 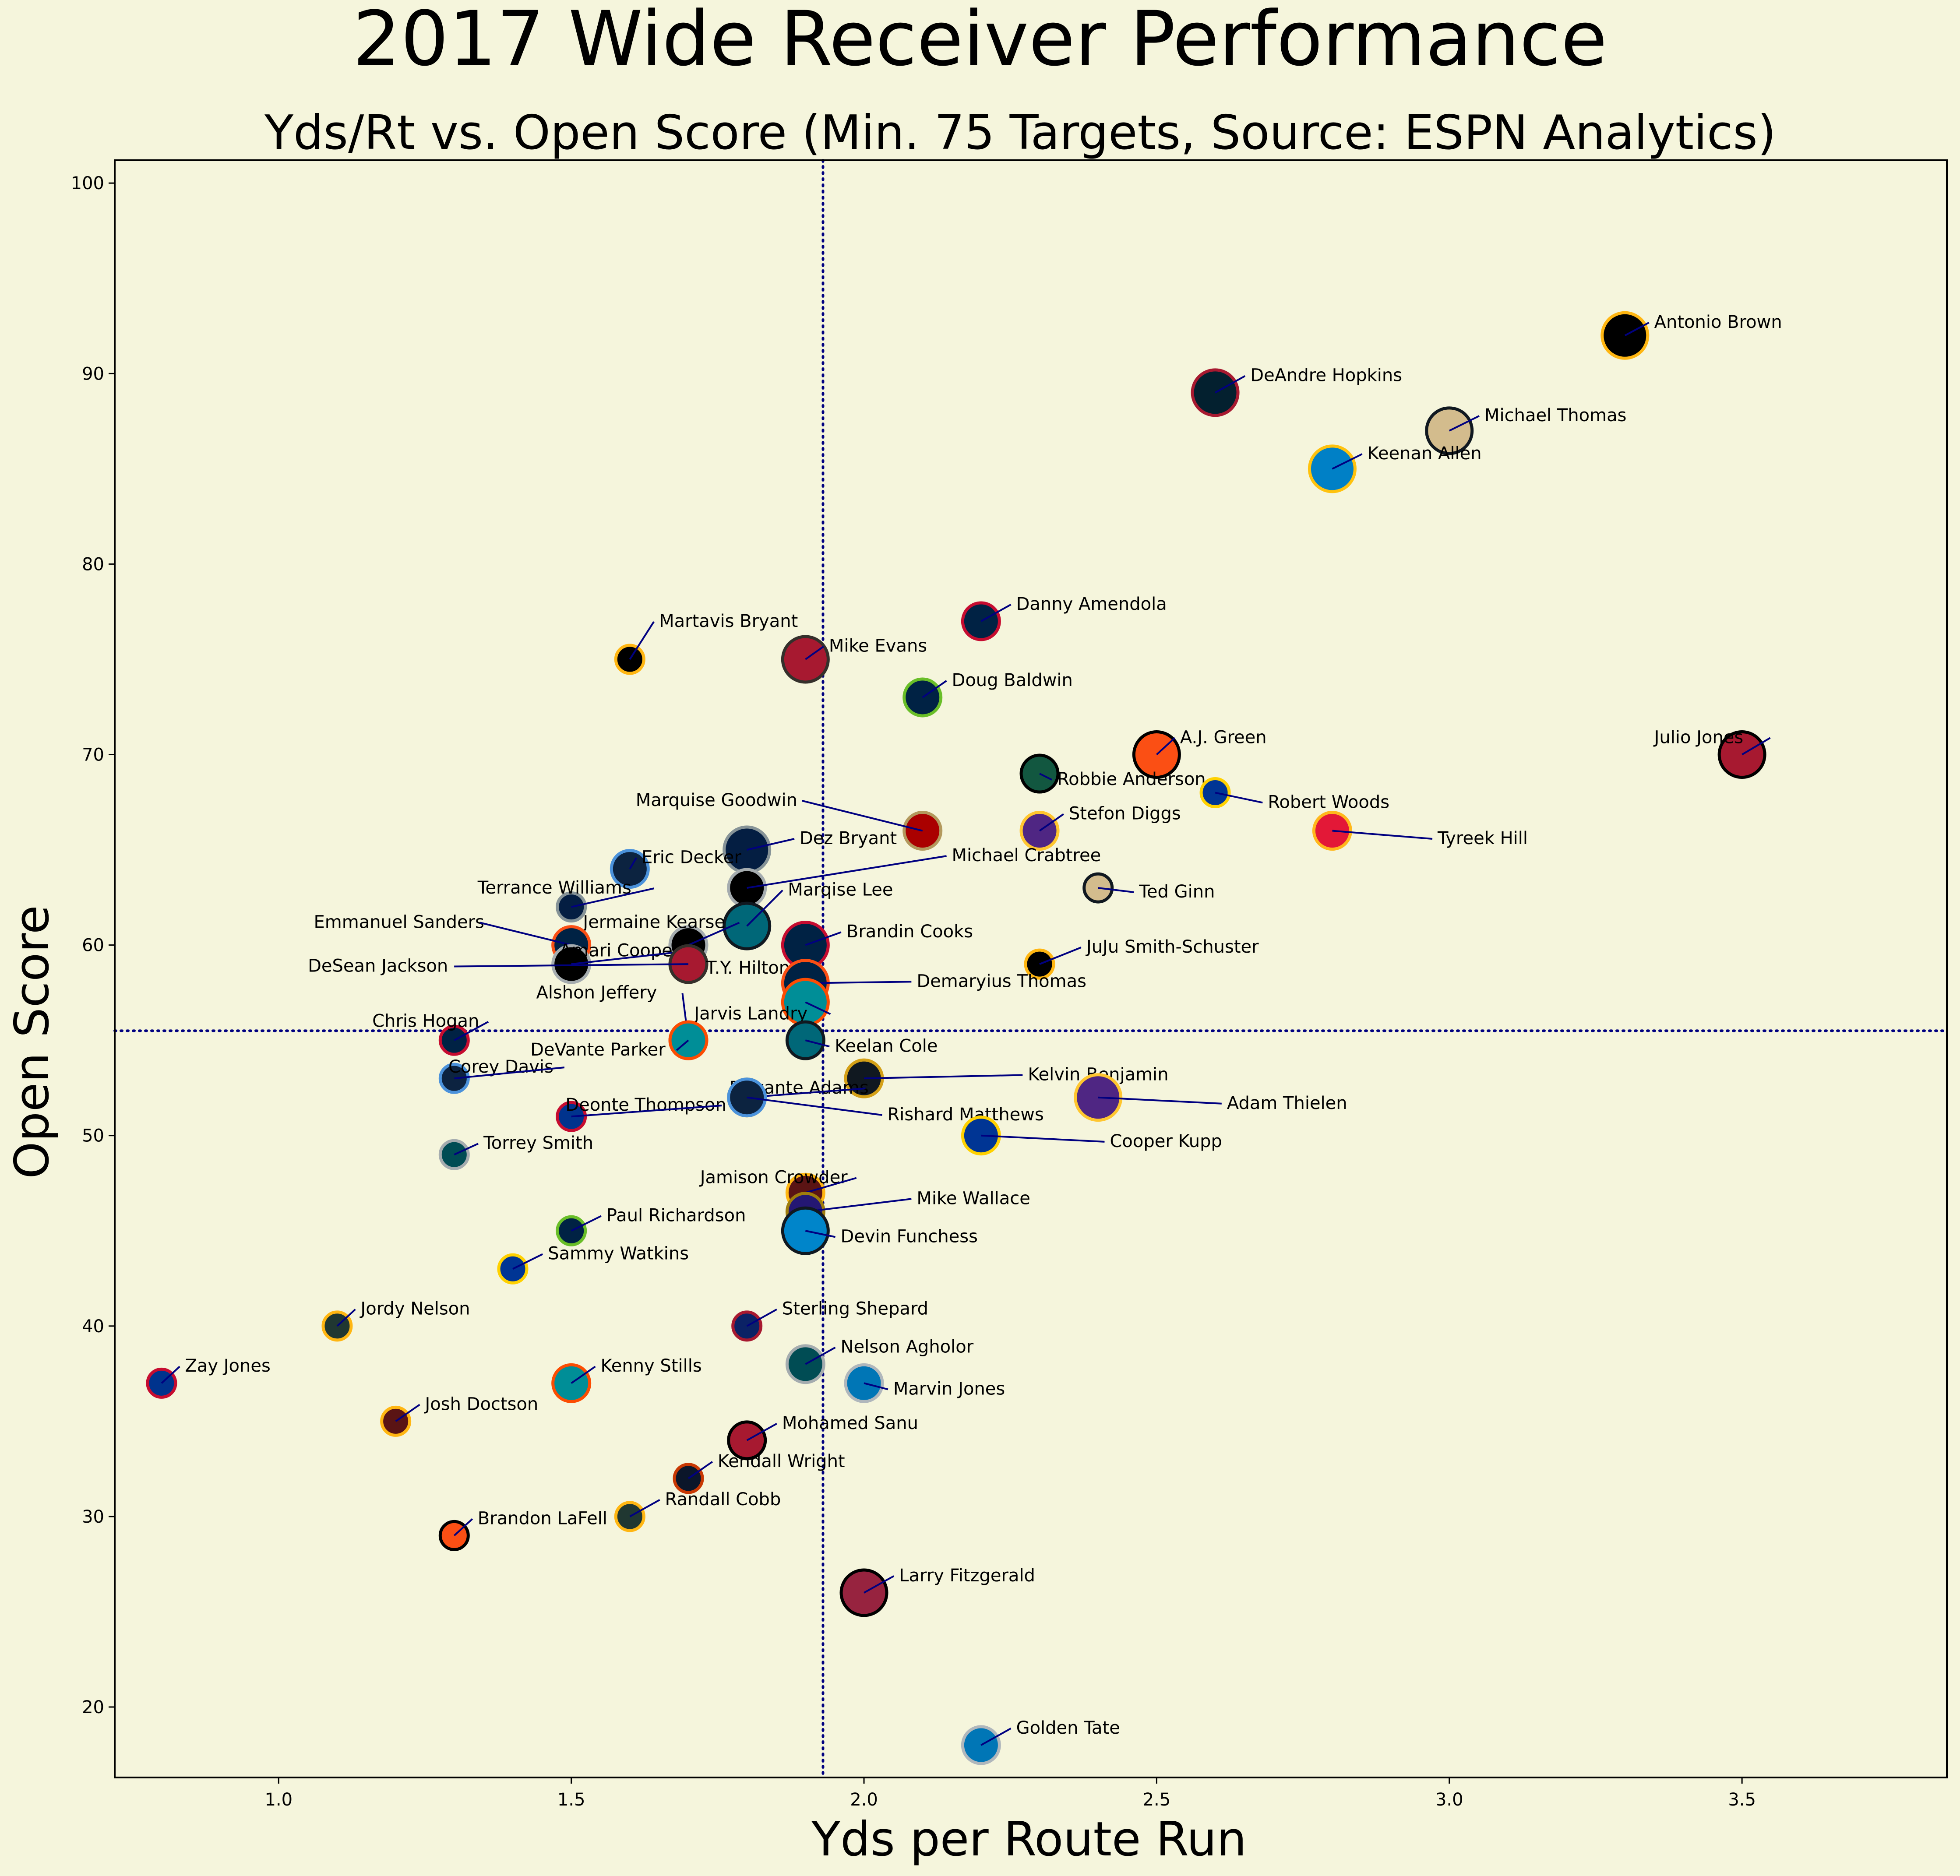 What do you see at coordinates (228, 1366) in the screenshot?
I see `data-label: Zay Jones` at bounding box center [228, 1366].